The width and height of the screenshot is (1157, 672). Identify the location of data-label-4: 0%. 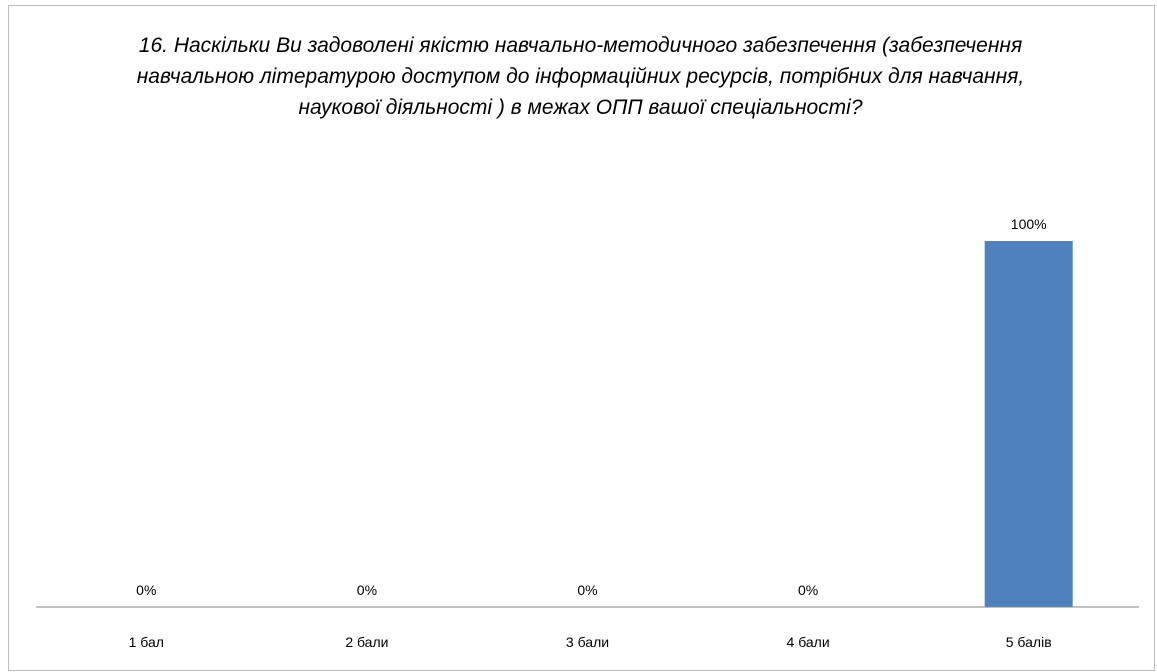
(808, 590).